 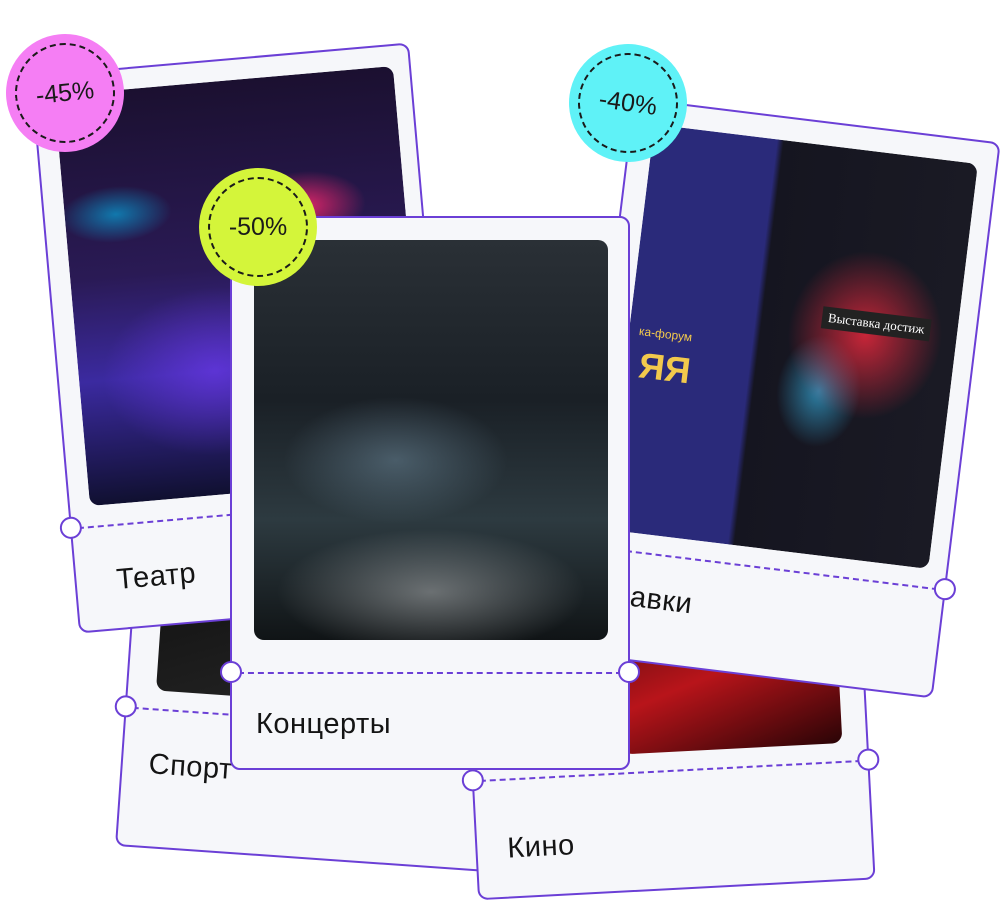 I want to click on ticket-label: Кино, so click(x=541, y=847).